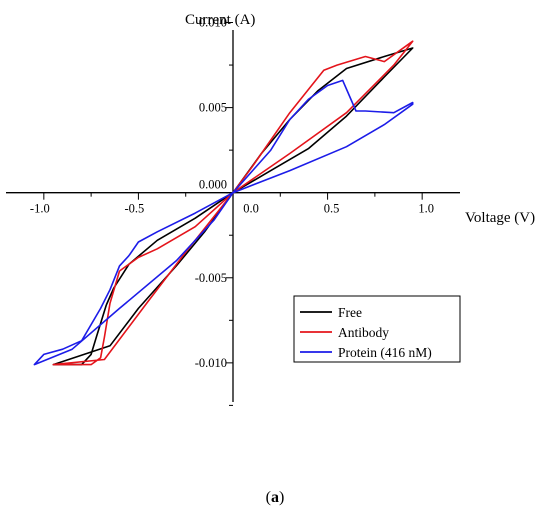  What do you see at coordinates (268, 497) in the screenshot?
I see `caption-open-paren: (` at bounding box center [268, 497].